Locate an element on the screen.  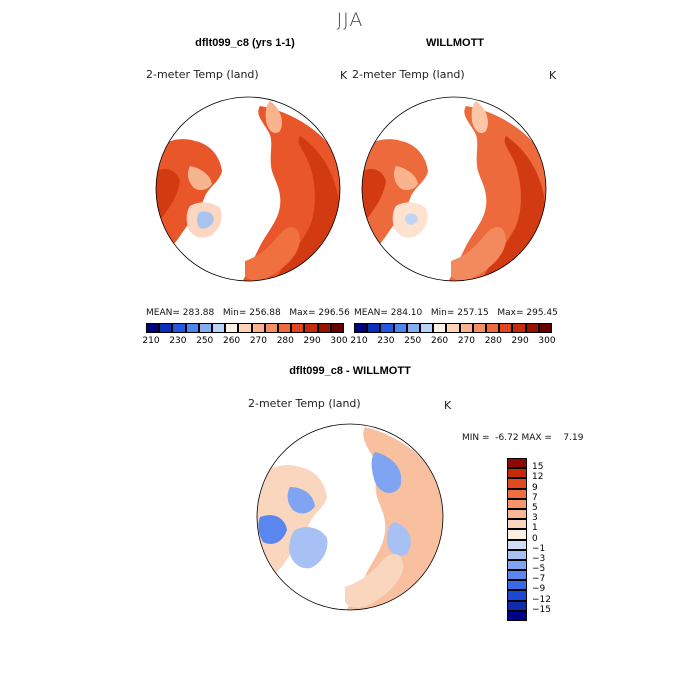
obs-min-label: Min= is located at coordinates (442, 313).